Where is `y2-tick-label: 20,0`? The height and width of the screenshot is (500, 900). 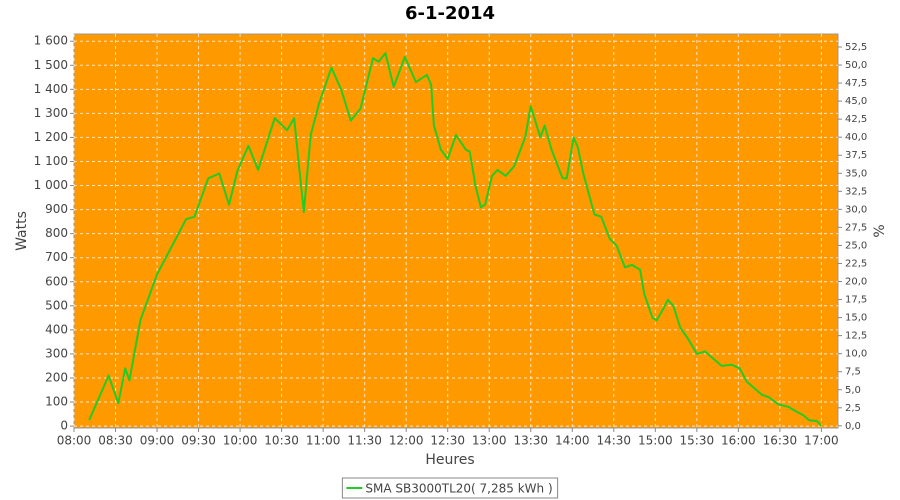
y2-tick-label: 20,0 is located at coordinates (856, 282).